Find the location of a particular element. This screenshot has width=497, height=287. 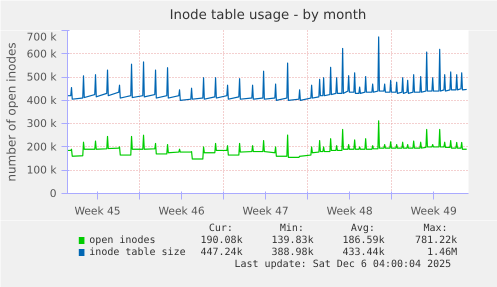

y-tick-label: 100 k is located at coordinates (42, 170).